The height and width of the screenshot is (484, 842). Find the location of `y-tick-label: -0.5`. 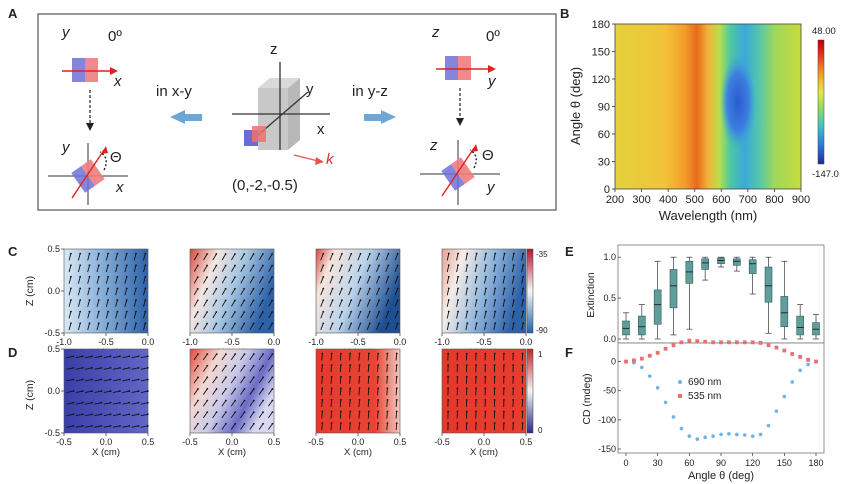

y-tick-label: -0.5 is located at coordinates (52, 333).